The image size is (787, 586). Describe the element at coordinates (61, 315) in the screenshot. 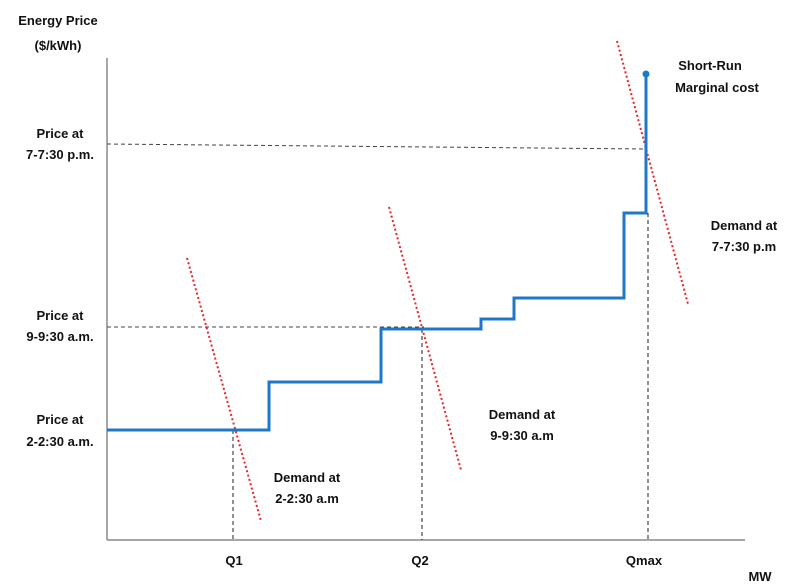

I see `price-label-morning-line1: Price at` at that location.